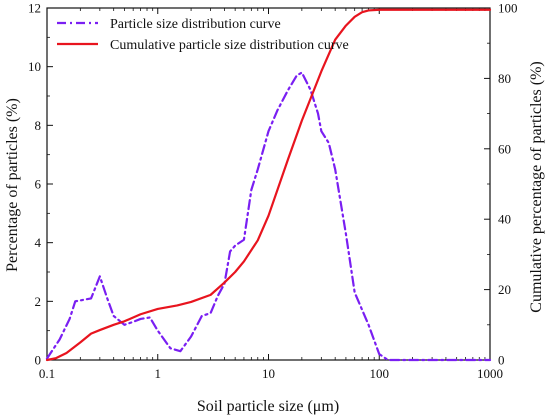 This screenshot has width=550, height=419. What do you see at coordinates (504, 148) in the screenshot?
I see `y-right-tick-label: 60` at bounding box center [504, 148].